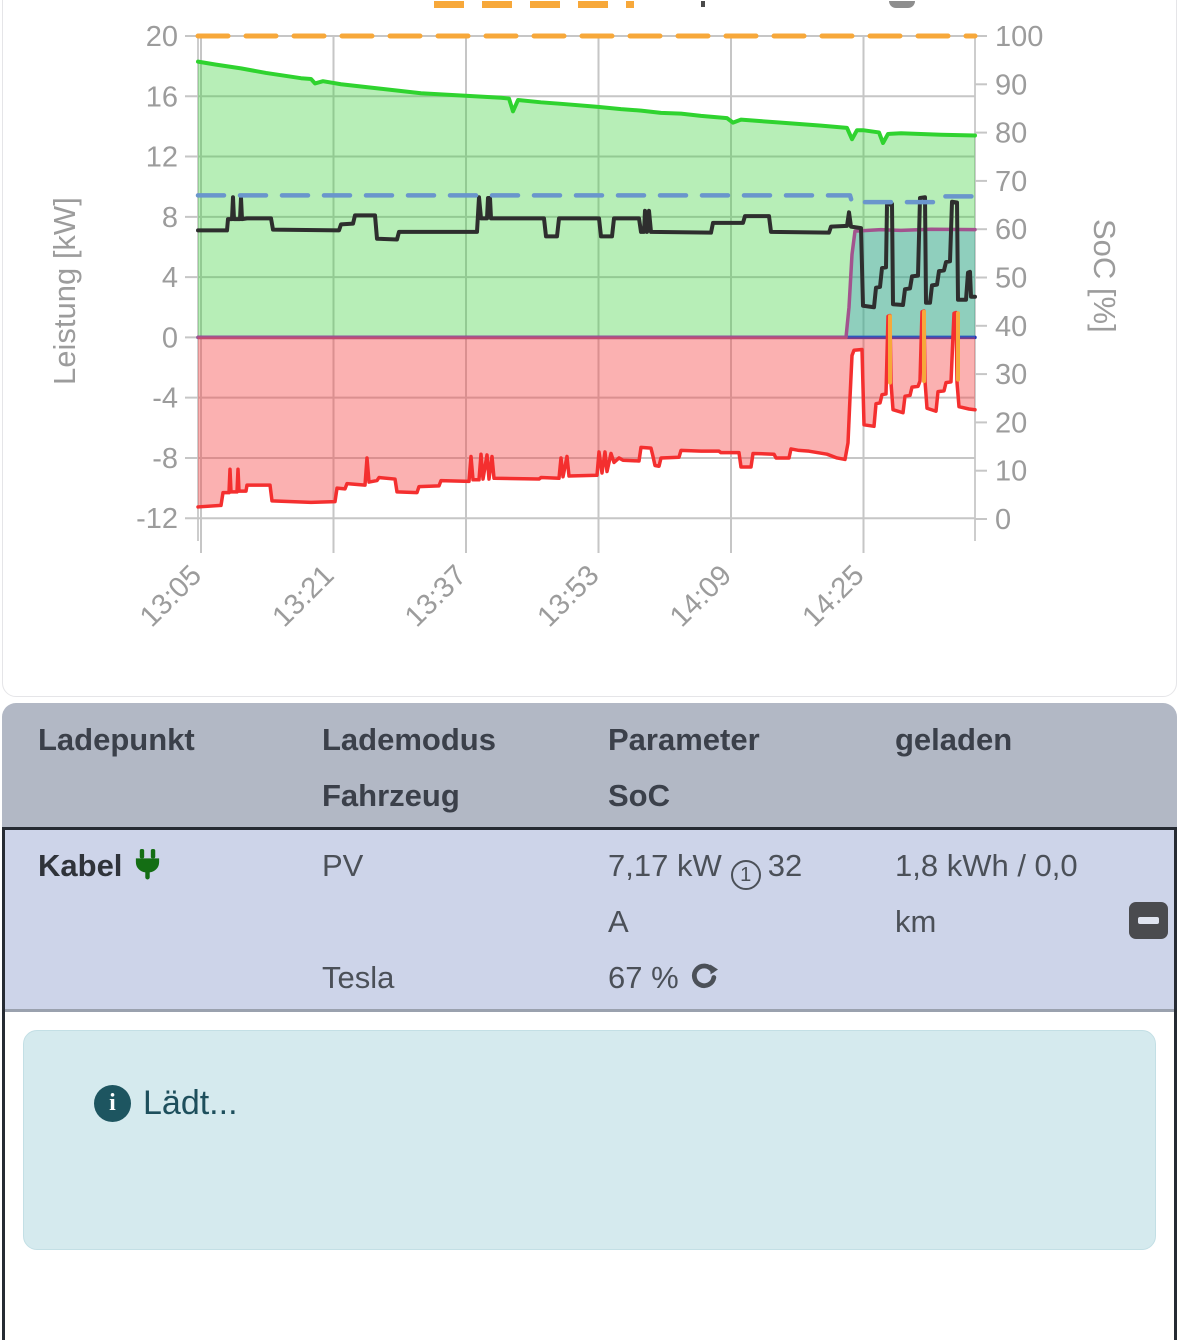  What do you see at coordinates (834, 596) in the screenshot?
I see `svg-text: 14:25` at bounding box center [834, 596].